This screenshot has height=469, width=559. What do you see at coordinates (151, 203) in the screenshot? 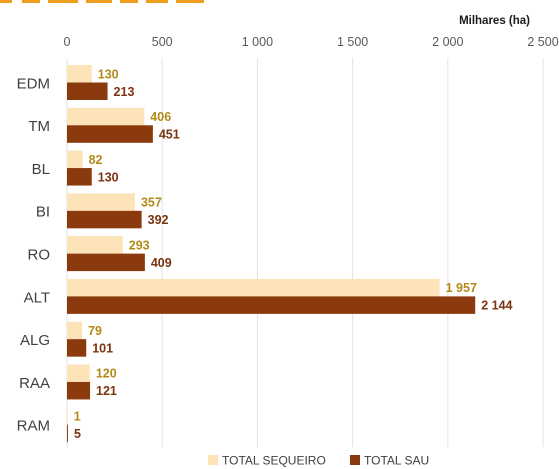
I see `data-label: 357` at bounding box center [151, 203].